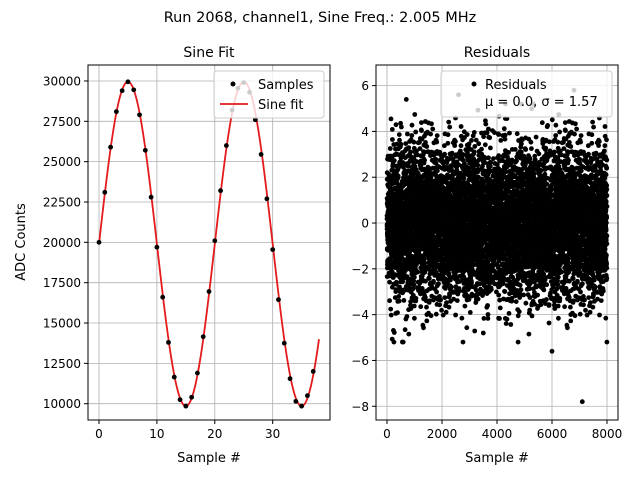 This screenshot has height=484, width=640. What do you see at coordinates (209, 458) in the screenshot?
I see `sine-fit-xlabel: Sample #` at bounding box center [209, 458].